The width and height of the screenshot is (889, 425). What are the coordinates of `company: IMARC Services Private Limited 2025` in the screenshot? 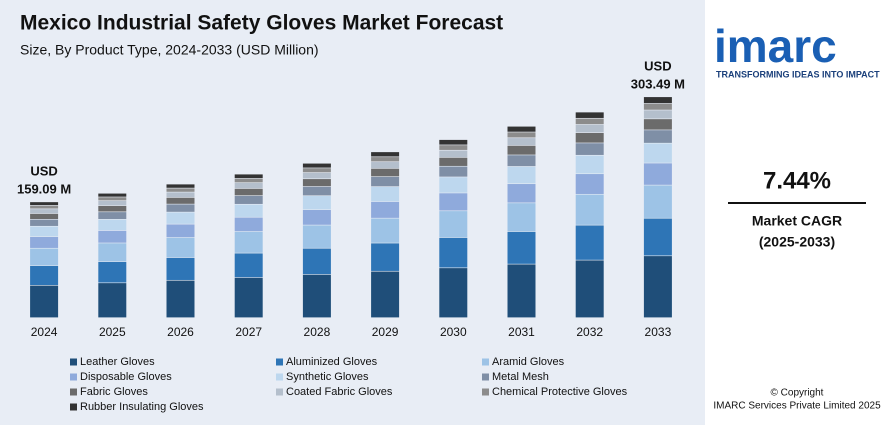 It's located at (797, 406).